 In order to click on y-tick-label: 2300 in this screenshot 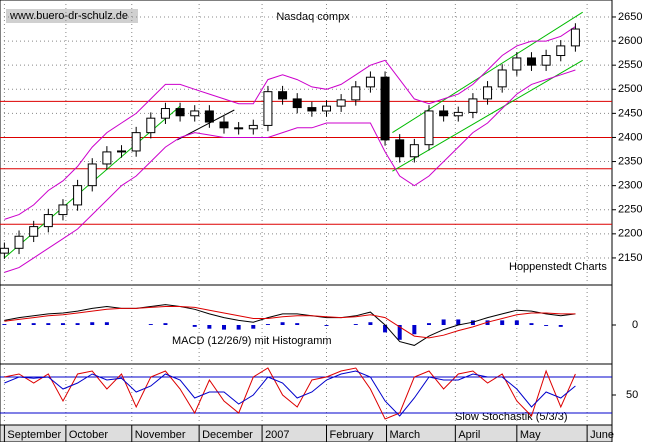, I will do `click(630, 186)`.